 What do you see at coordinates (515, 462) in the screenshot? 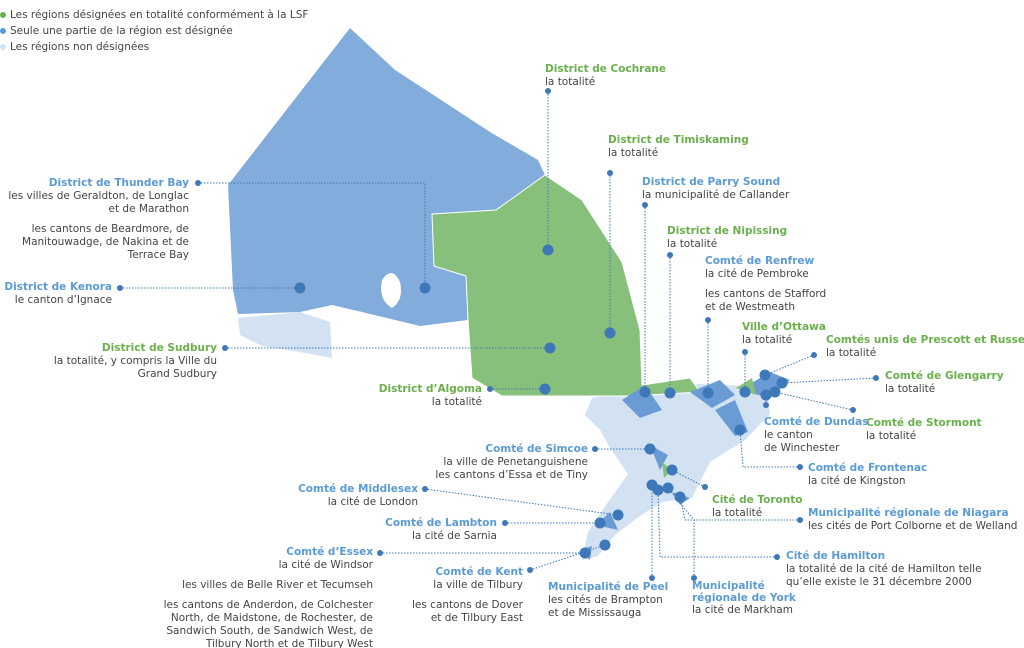
I see `region-detail: la ville de Penetanguishene` at bounding box center [515, 462].